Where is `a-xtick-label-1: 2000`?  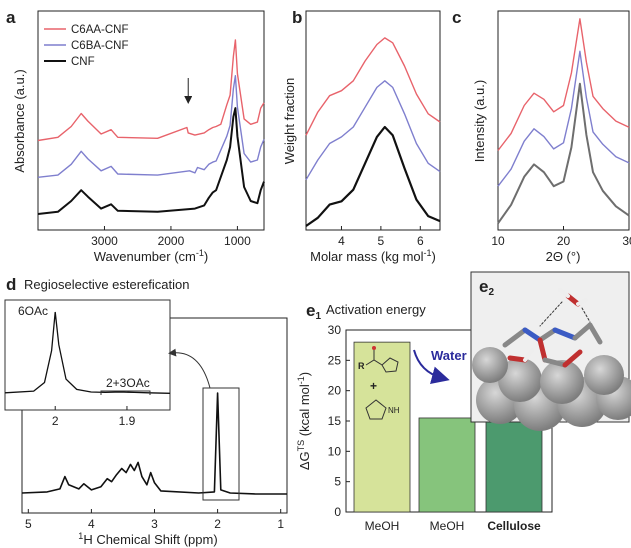
a-xtick-label-1: 2000 is located at coordinates (171, 241).